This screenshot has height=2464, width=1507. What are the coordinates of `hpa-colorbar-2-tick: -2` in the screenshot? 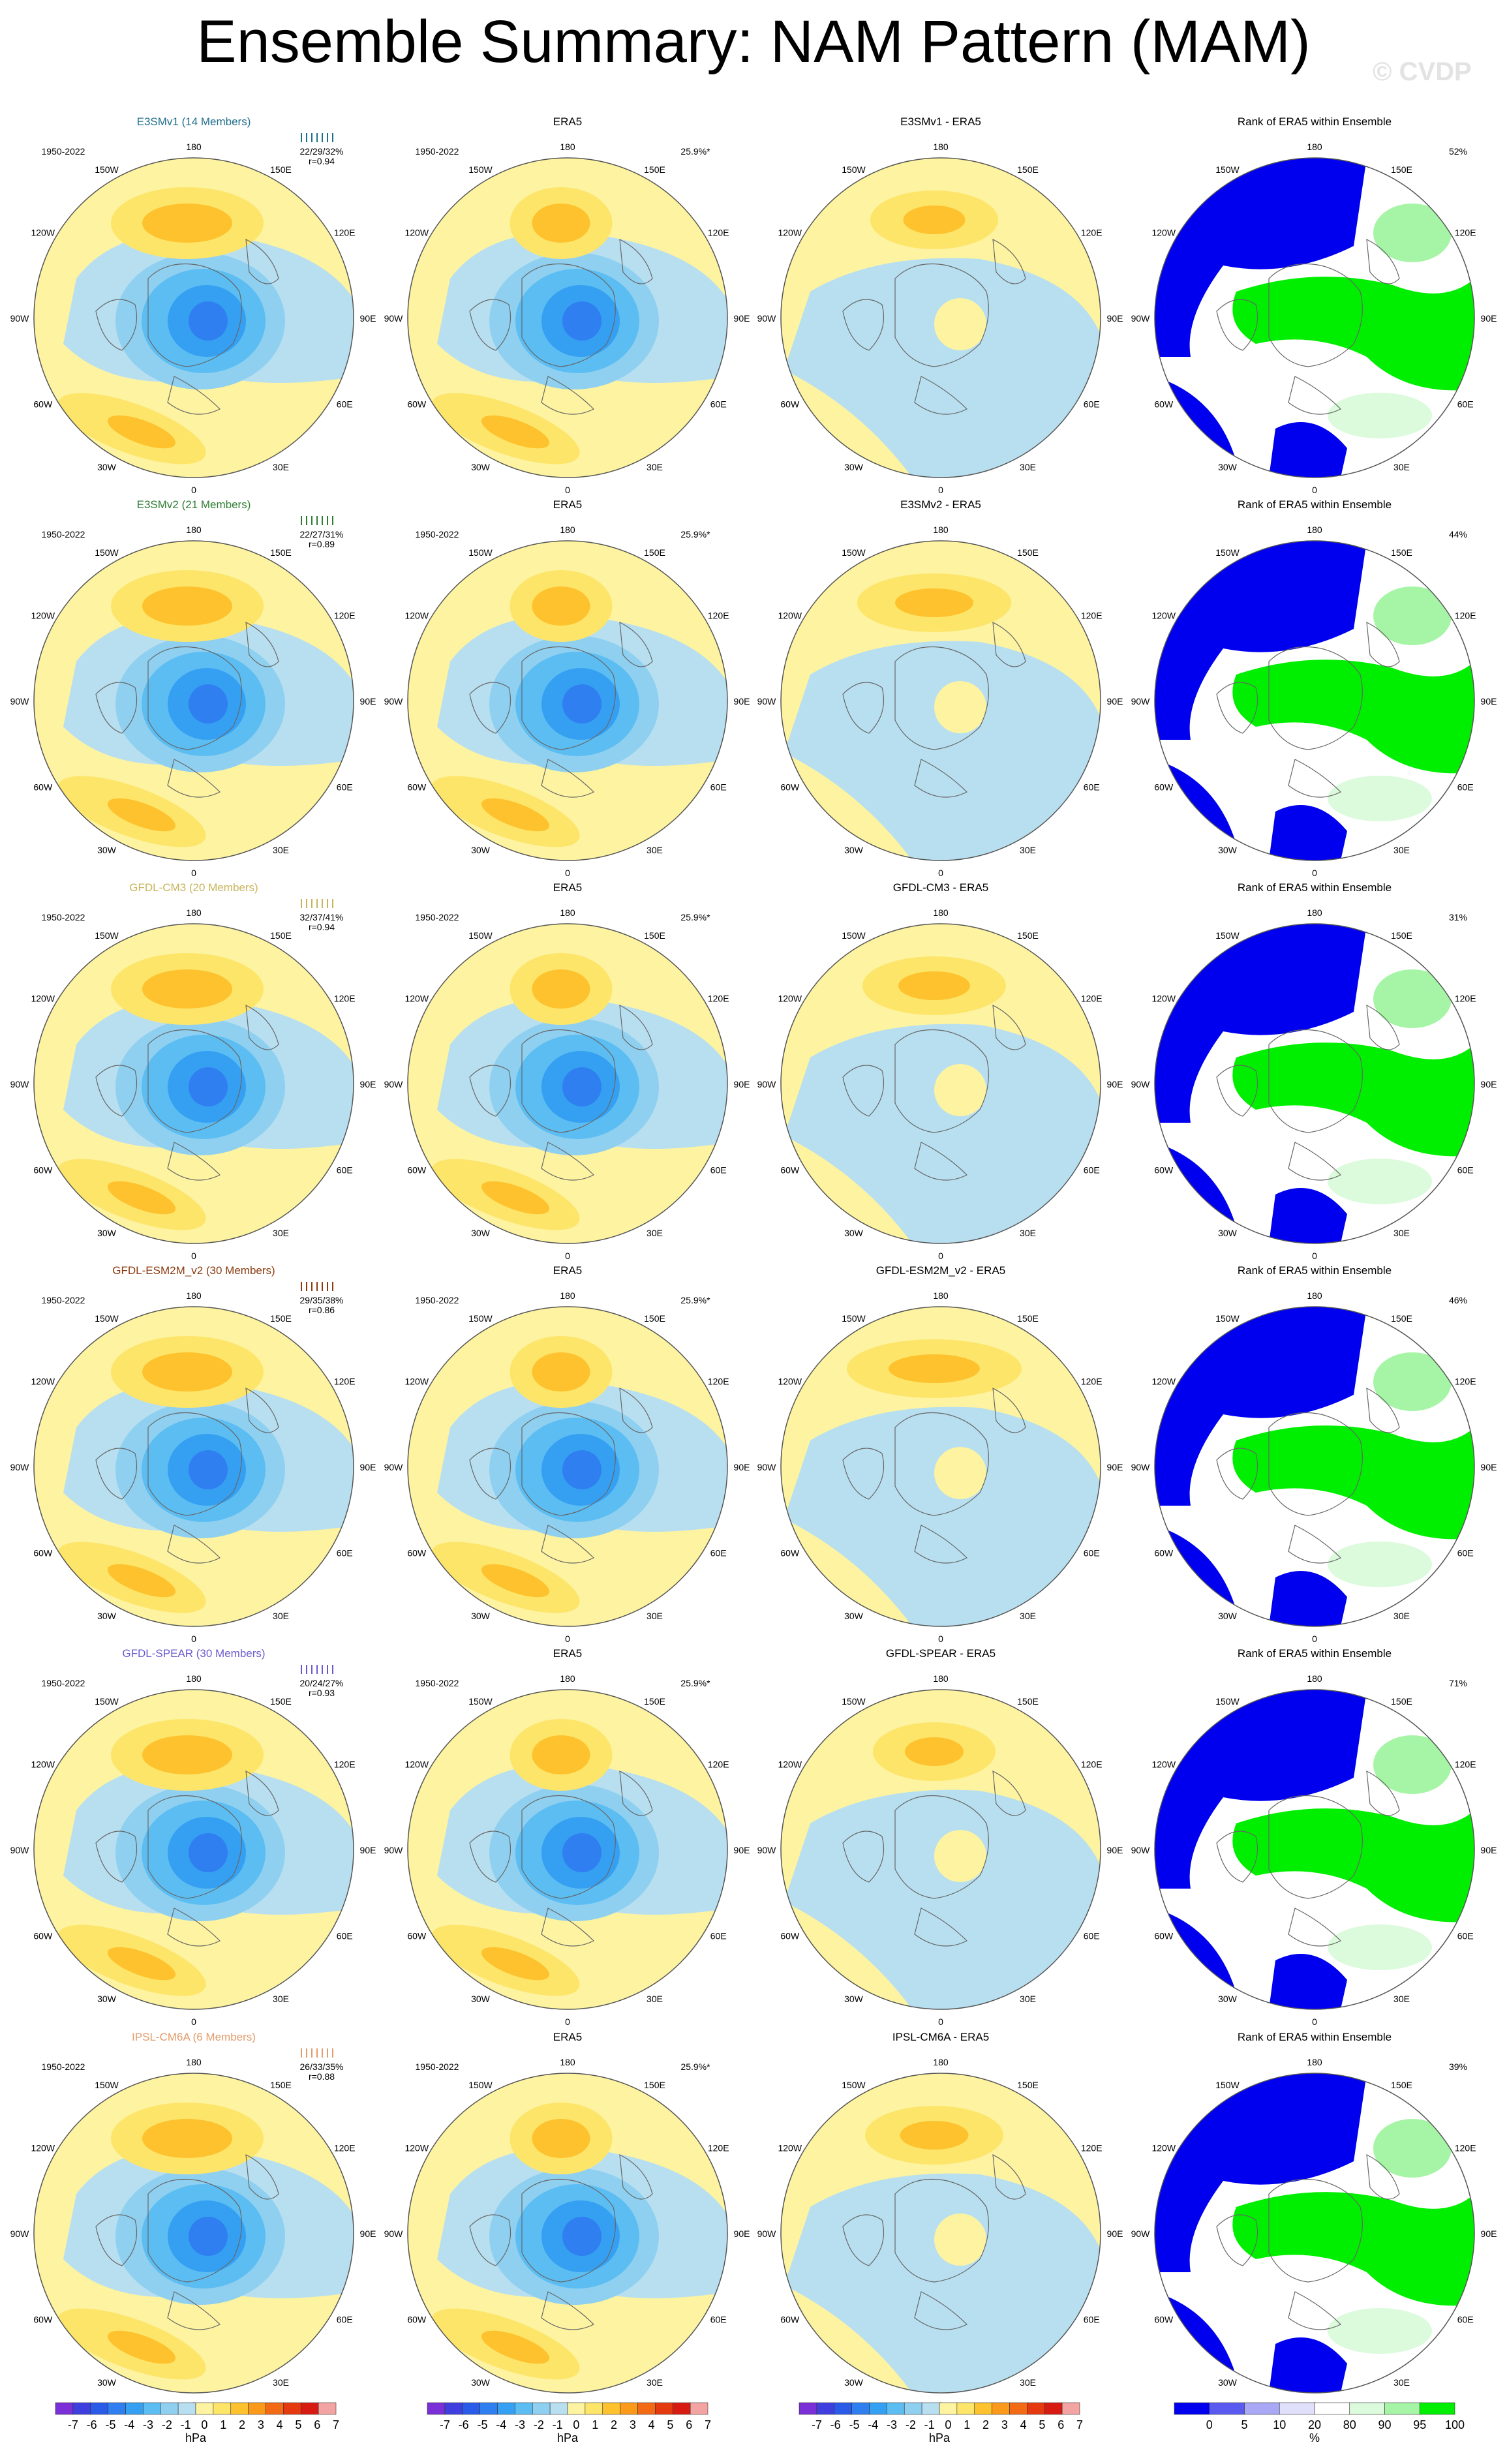 It's located at (539, 2424).